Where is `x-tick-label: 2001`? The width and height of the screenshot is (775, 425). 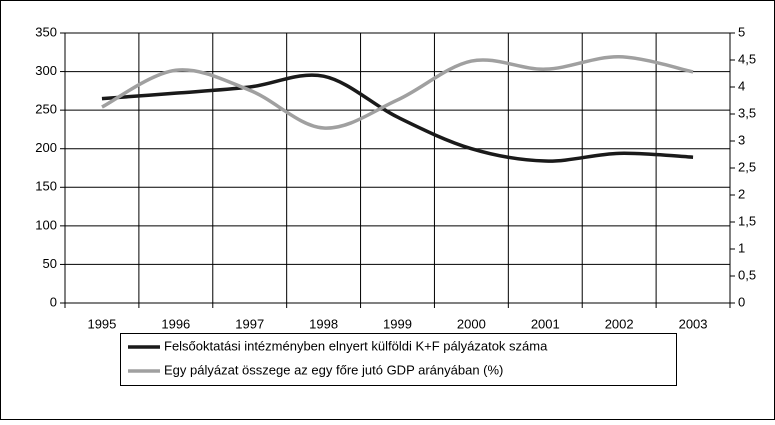 x-tick-label: 2001 is located at coordinates (545, 323).